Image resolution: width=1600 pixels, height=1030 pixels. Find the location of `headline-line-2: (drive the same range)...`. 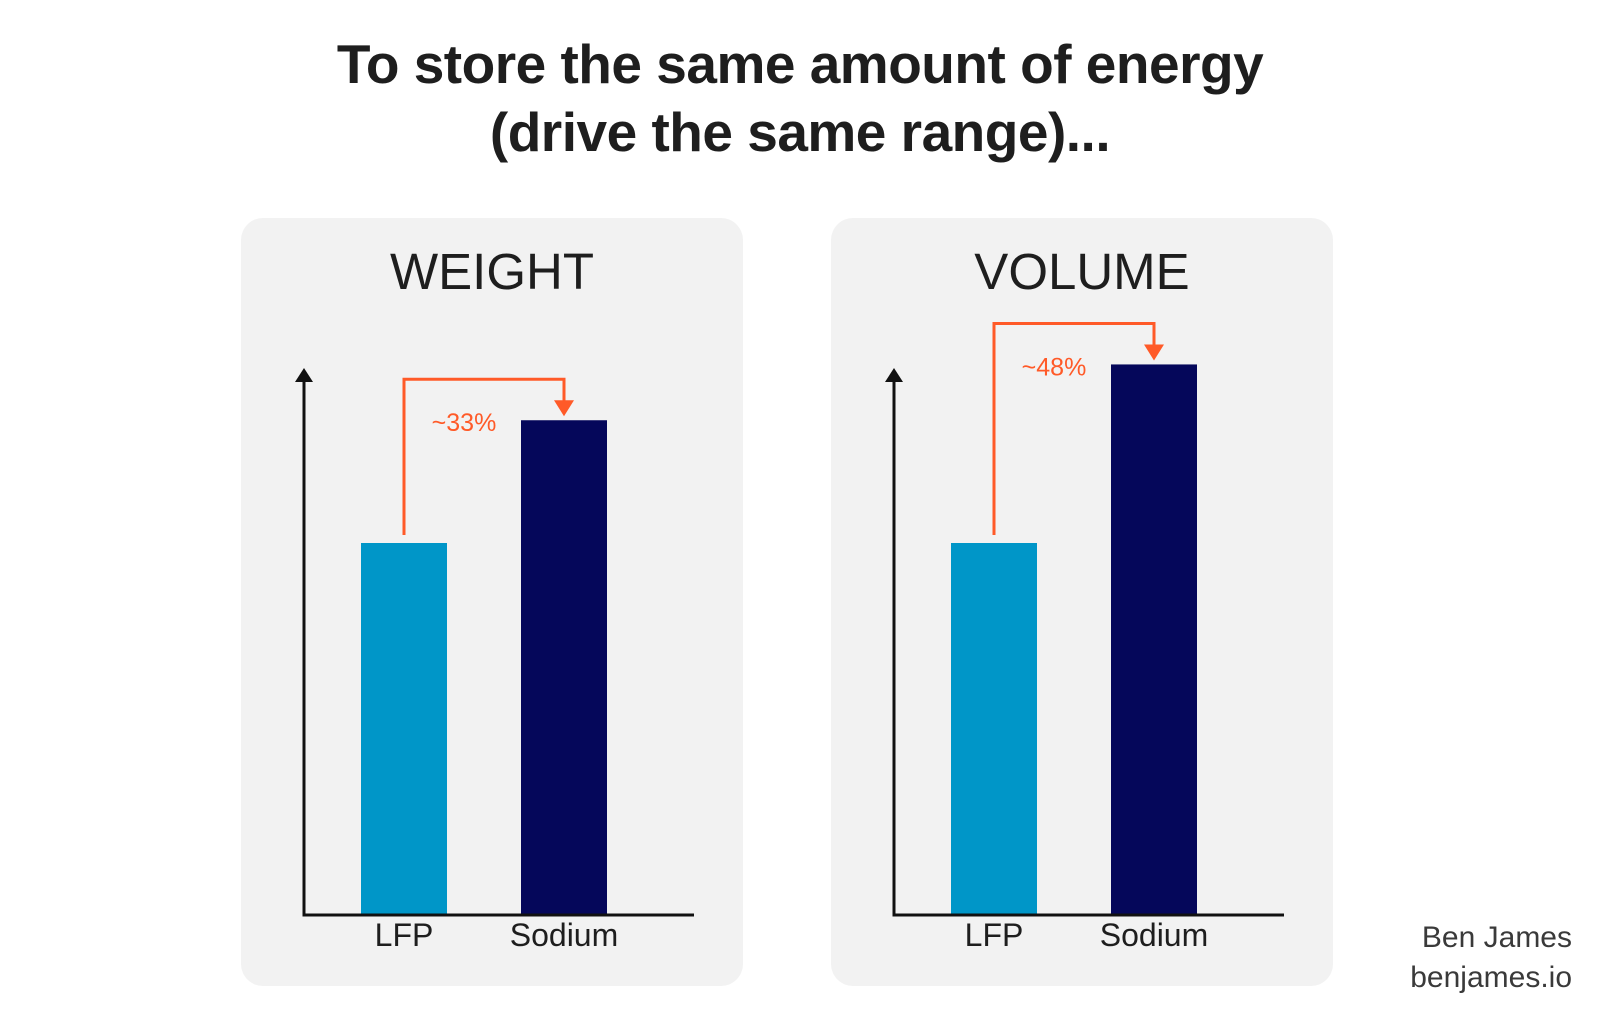

headline-line-2: (drive the same range)... is located at coordinates (800, 132).